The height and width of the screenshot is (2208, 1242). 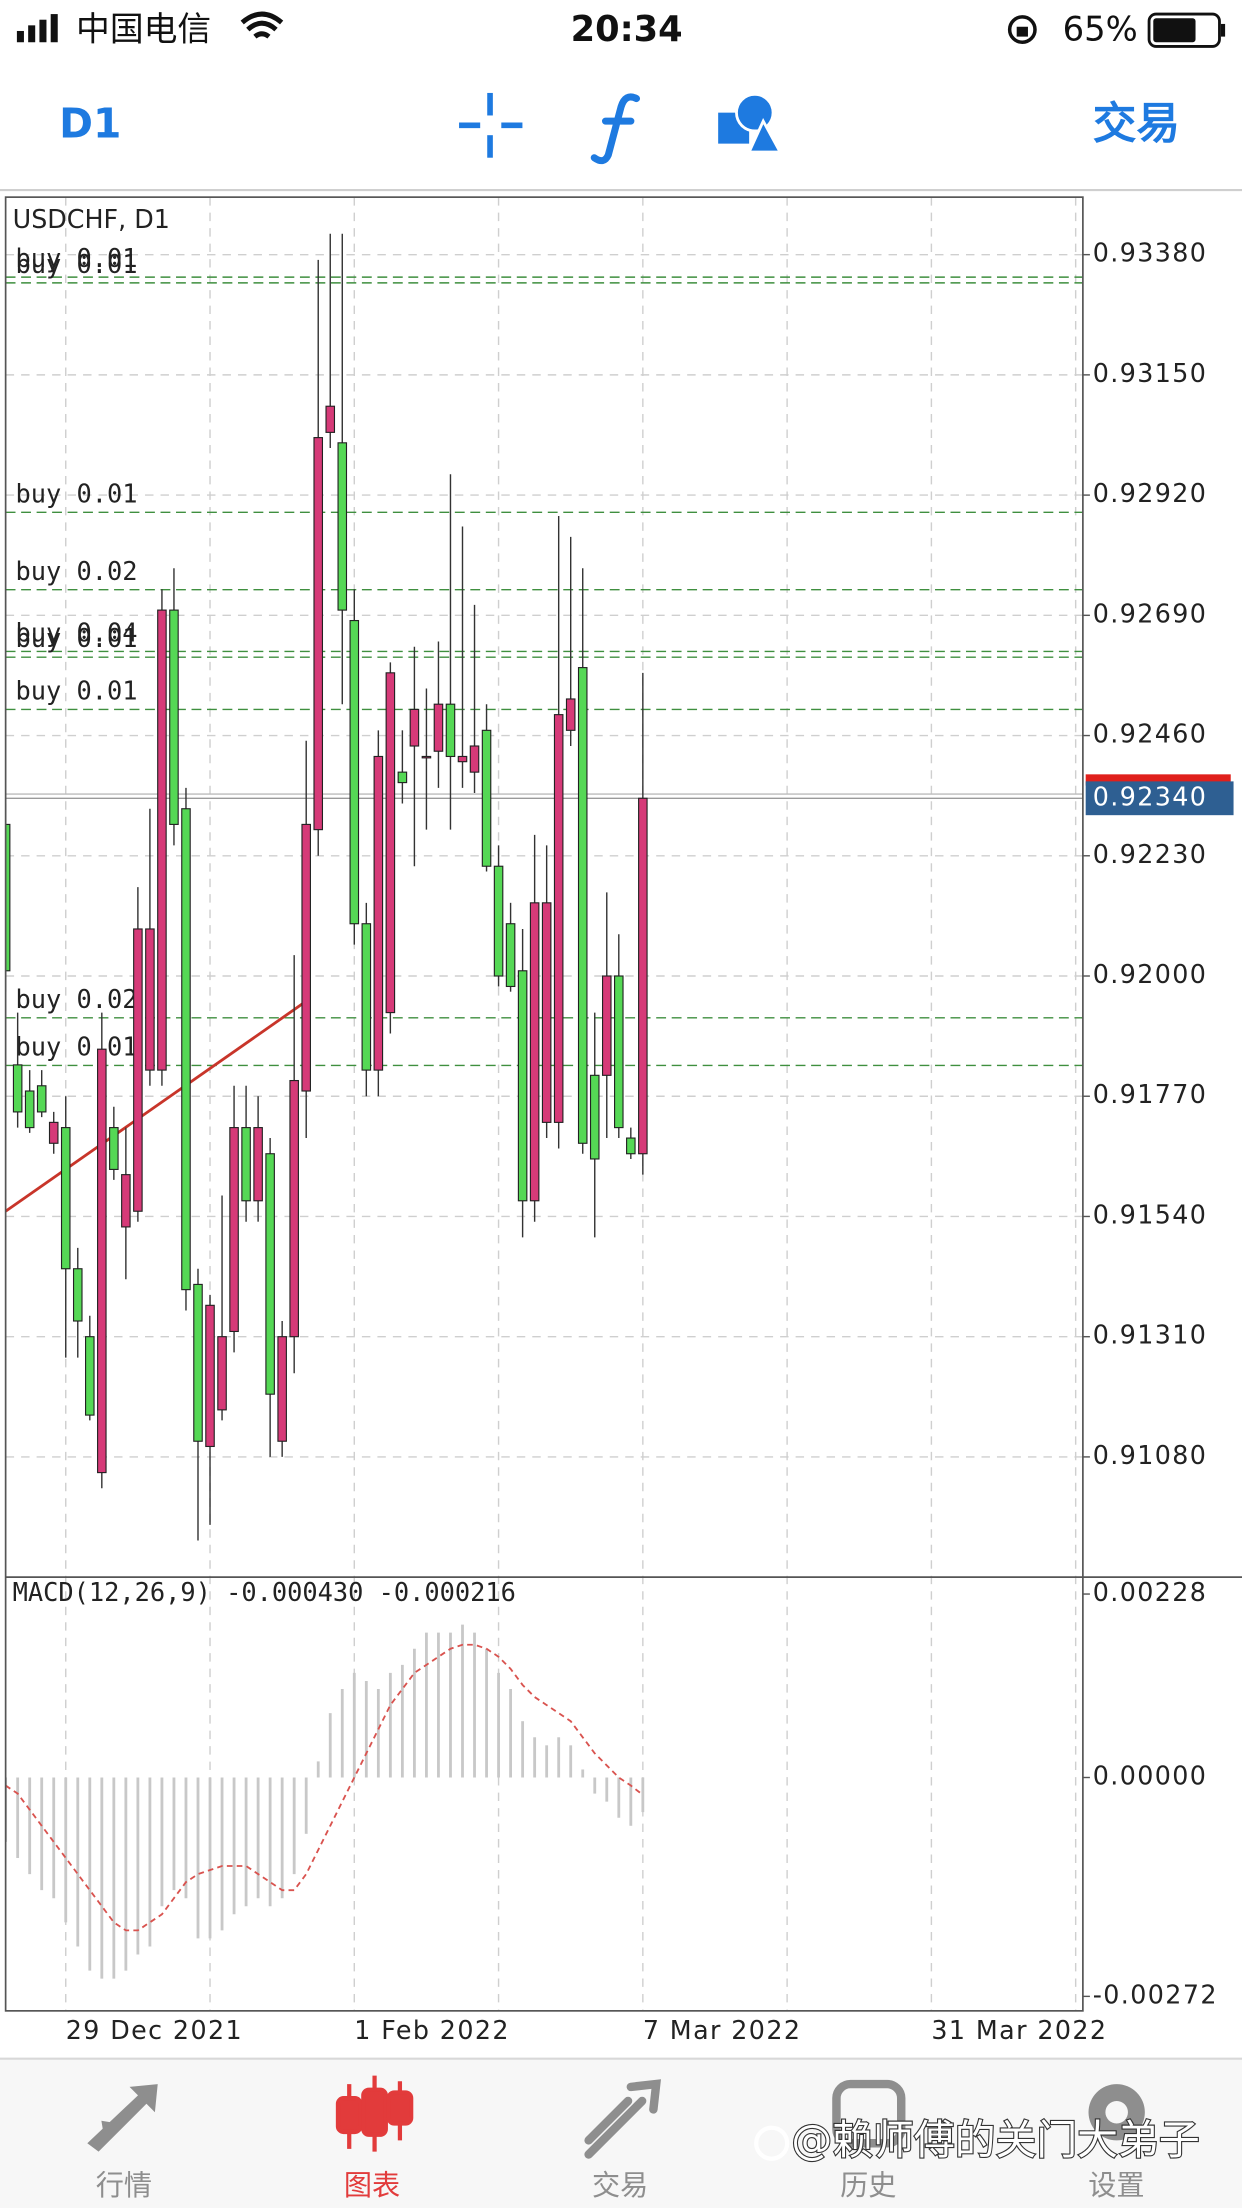 What do you see at coordinates (154, 2030) in the screenshot?
I see `x-tick-label: 29 Dec 2021` at bounding box center [154, 2030].